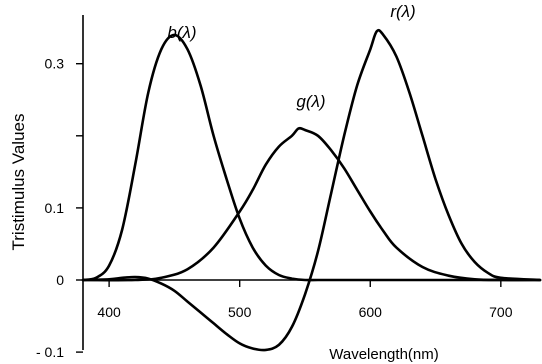 This screenshot has width=542, height=364. Describe the element at coordinates (383, 354) in the screenshot. I see `x-axis-title: Wavelength(nm)` at that location.